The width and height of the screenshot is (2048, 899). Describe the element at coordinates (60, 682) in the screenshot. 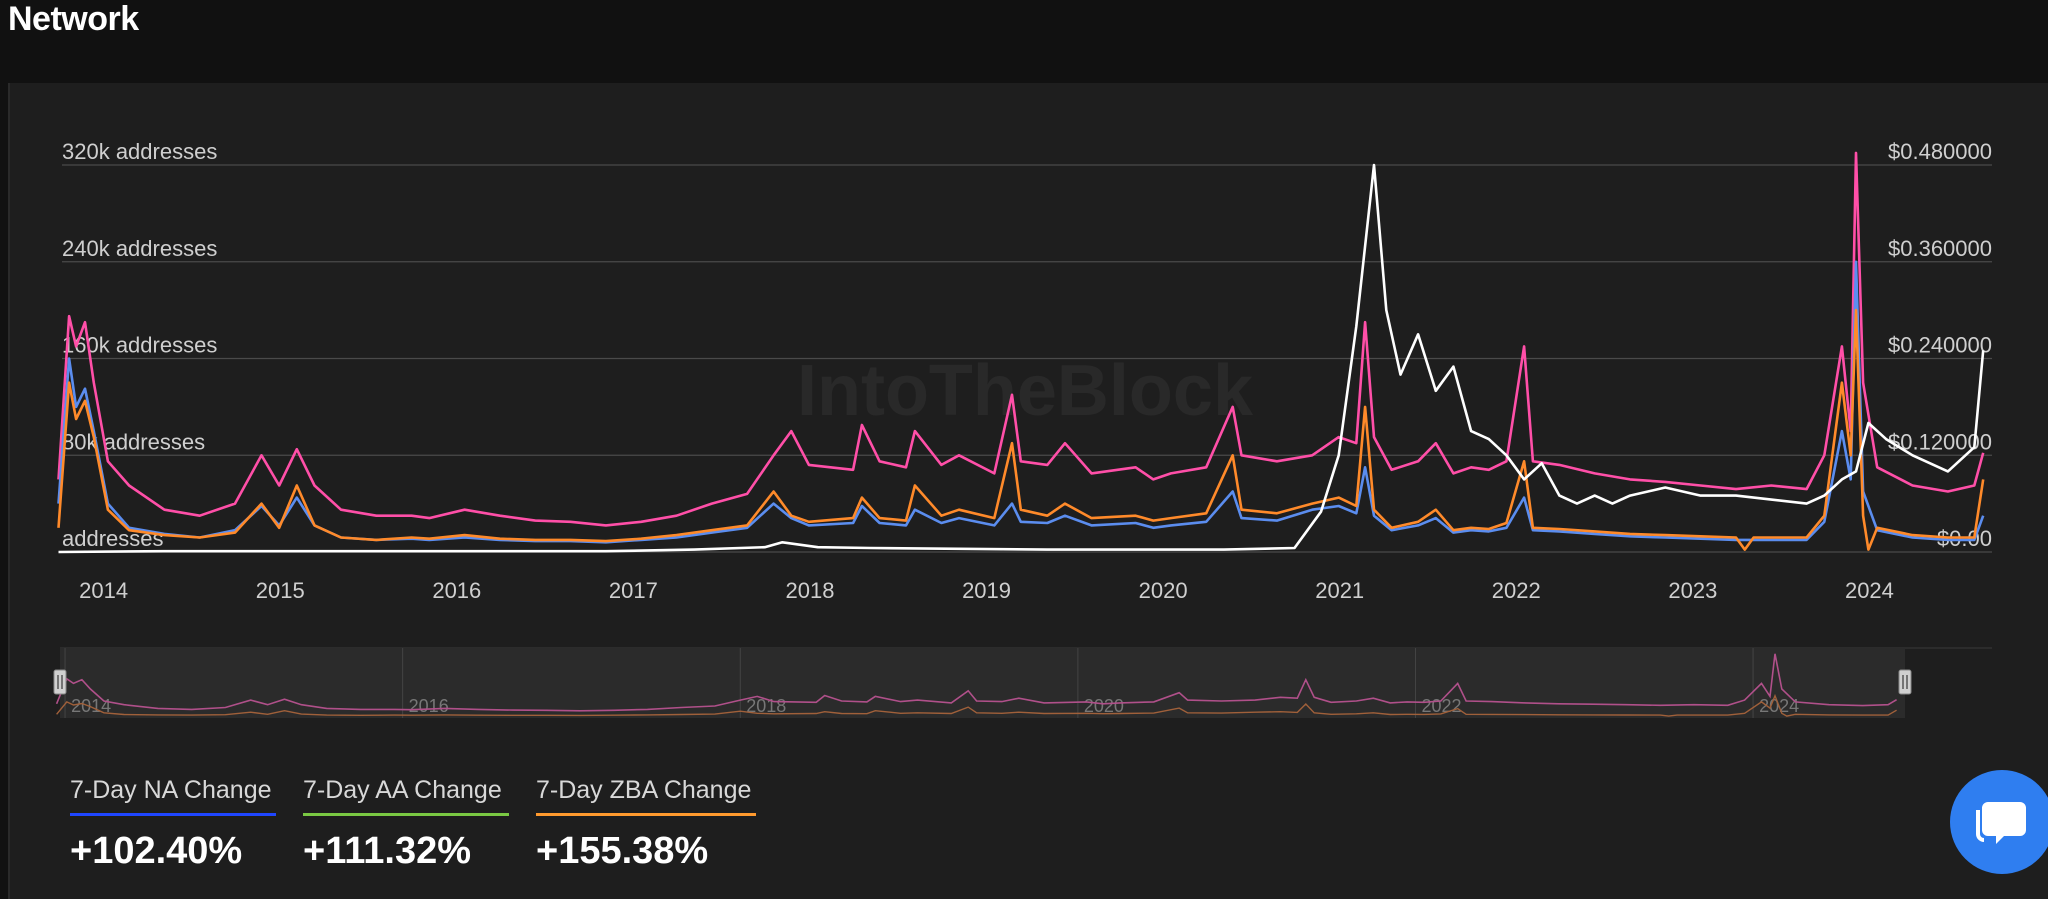

I see `navigator-handle-left` at that location.